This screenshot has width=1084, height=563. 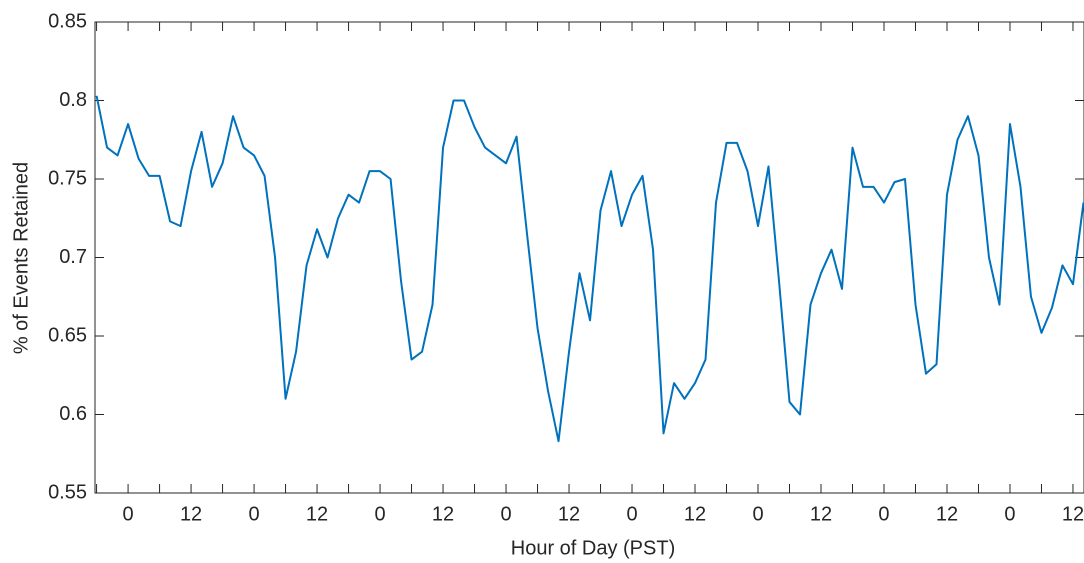 What do you see at coordinates (593, 548) in the screenshot?
I see `x-axis-title: Hour of Day (PST)` at bounding box center [593, 548].